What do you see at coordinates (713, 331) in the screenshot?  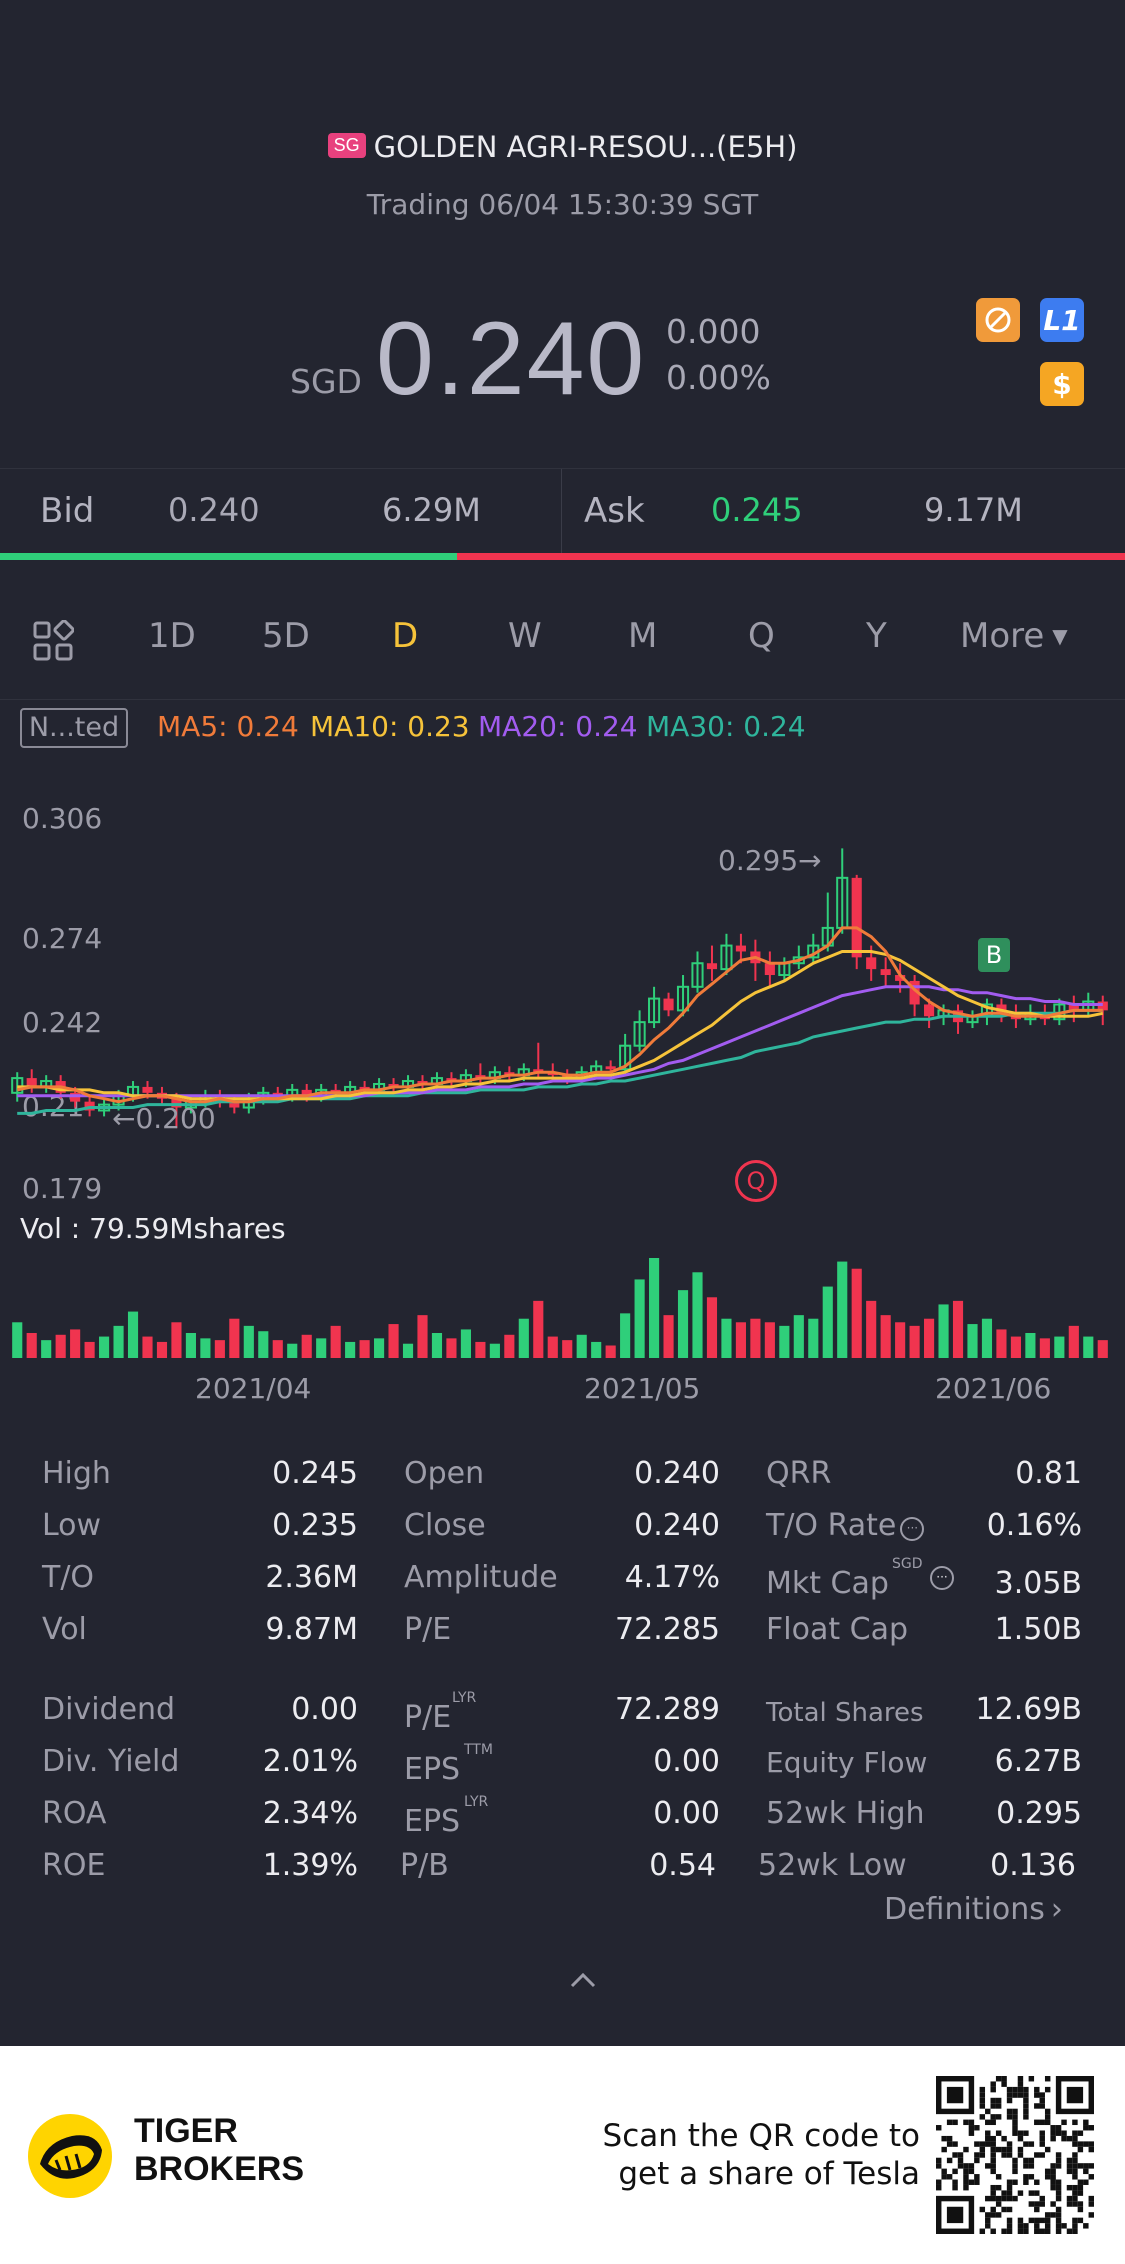 I see `price-change: 0.000` at bounding box center [713, 331].